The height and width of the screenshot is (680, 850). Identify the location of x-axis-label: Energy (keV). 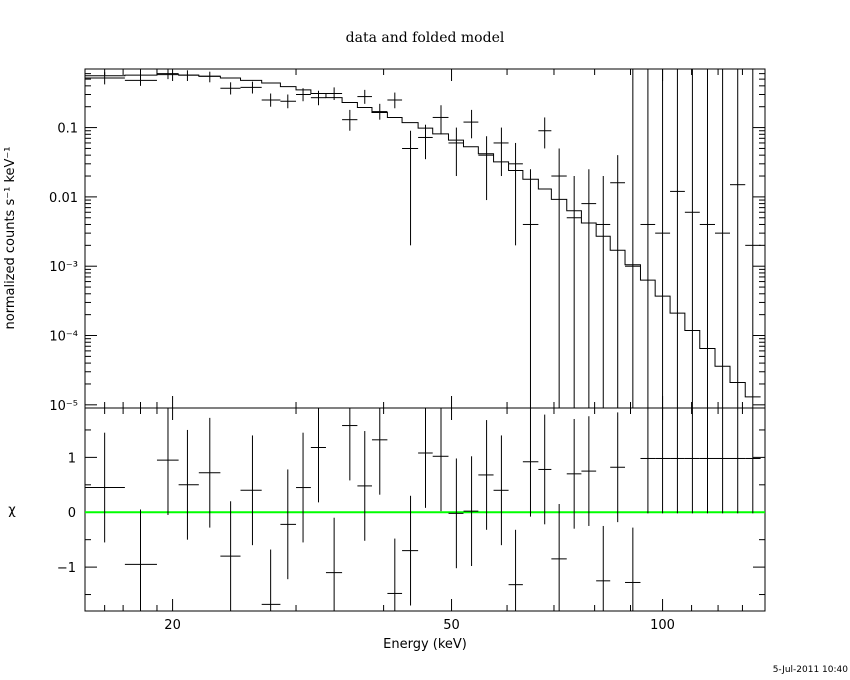
(425, 644).